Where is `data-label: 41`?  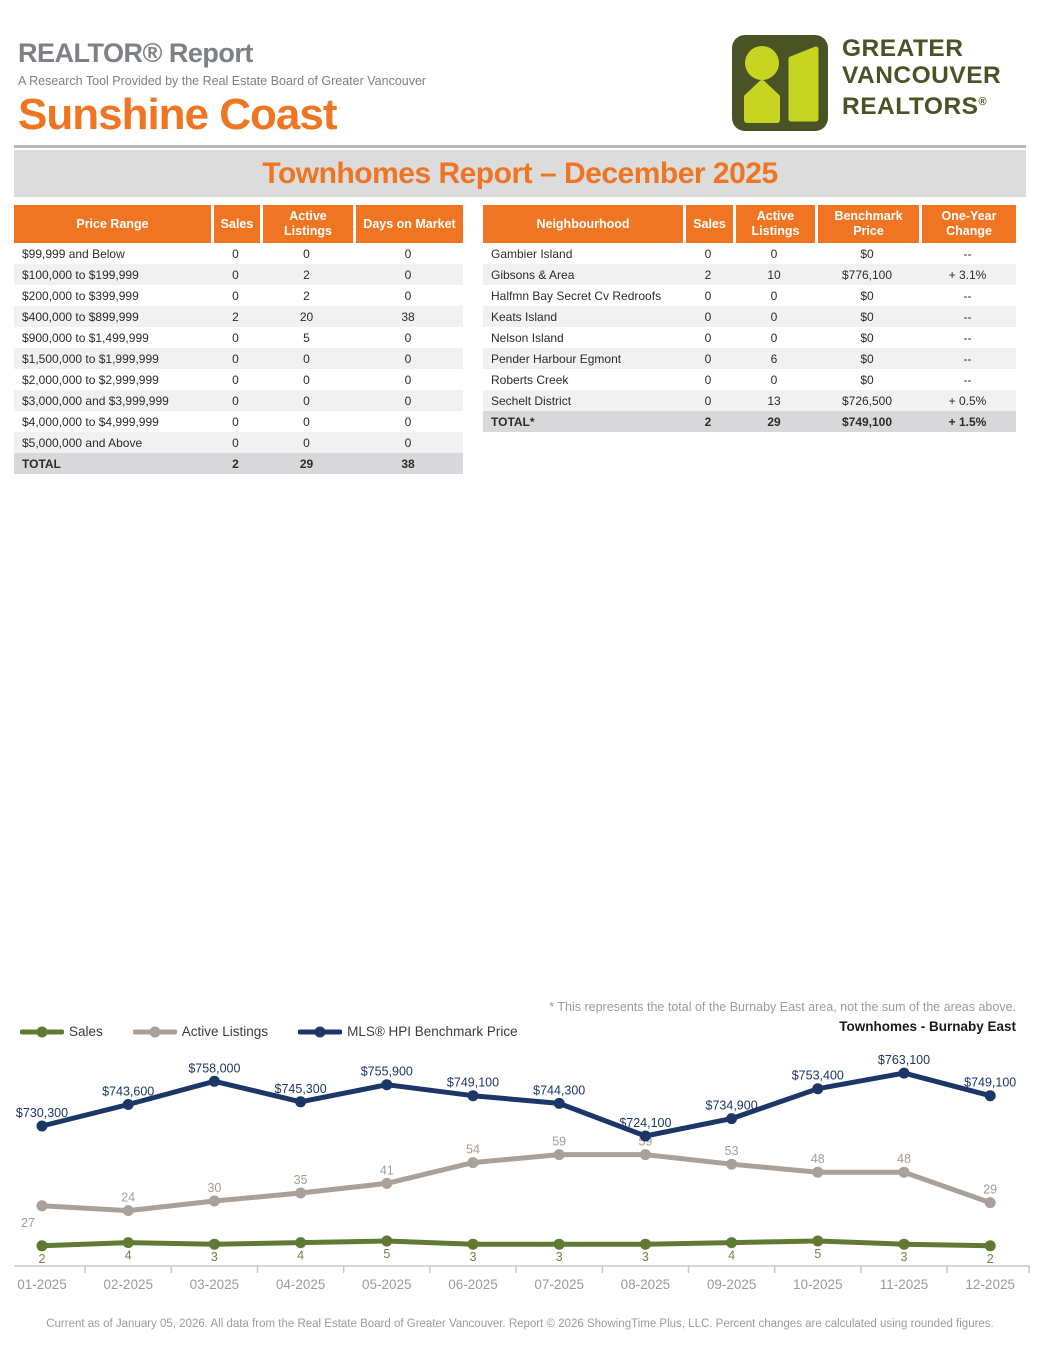 data-label: 41 is located at coordinates (387, 1170).